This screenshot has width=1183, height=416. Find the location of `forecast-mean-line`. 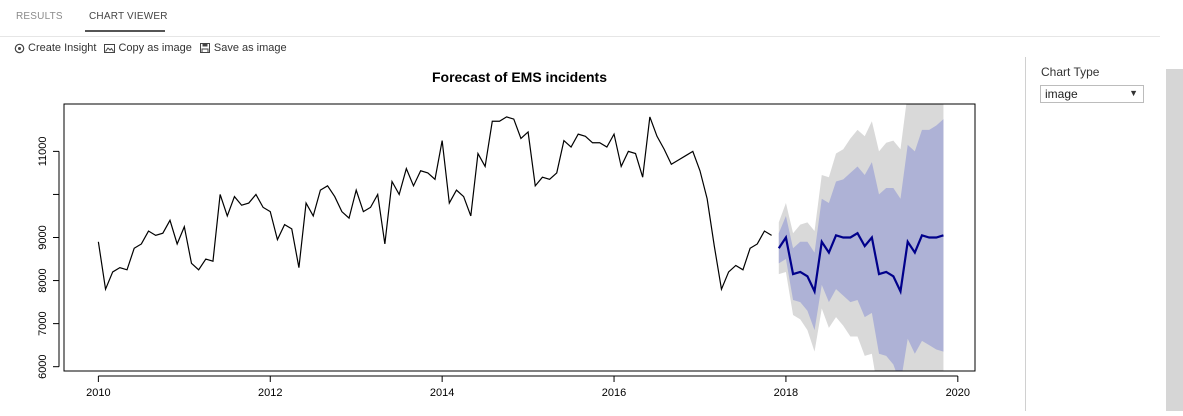

forecast-mean-line is located at coordinates (860, 263).